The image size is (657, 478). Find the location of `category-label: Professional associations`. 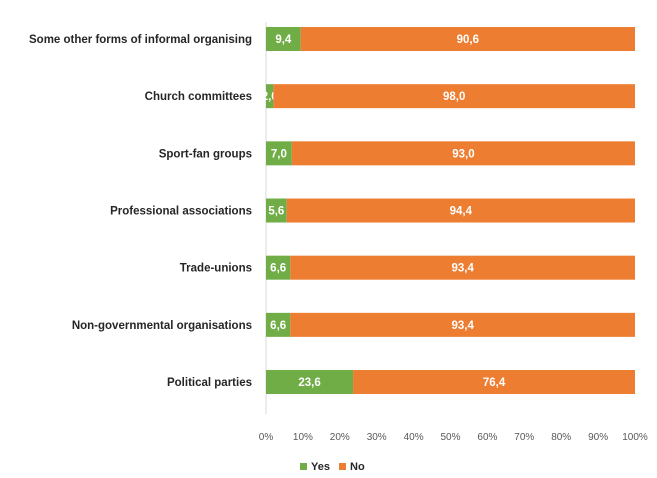

category-label: Professional associations is located at coordinates (181, 212).